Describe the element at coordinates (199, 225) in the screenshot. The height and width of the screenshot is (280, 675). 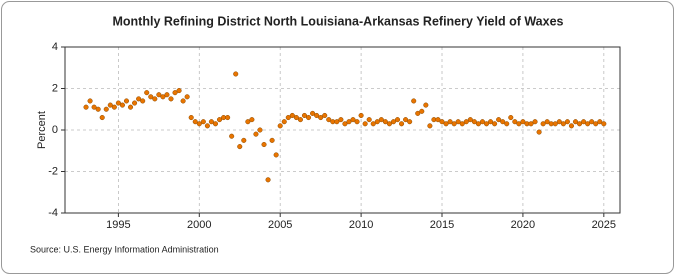
I see `x-tick-label: 2000` at that location.